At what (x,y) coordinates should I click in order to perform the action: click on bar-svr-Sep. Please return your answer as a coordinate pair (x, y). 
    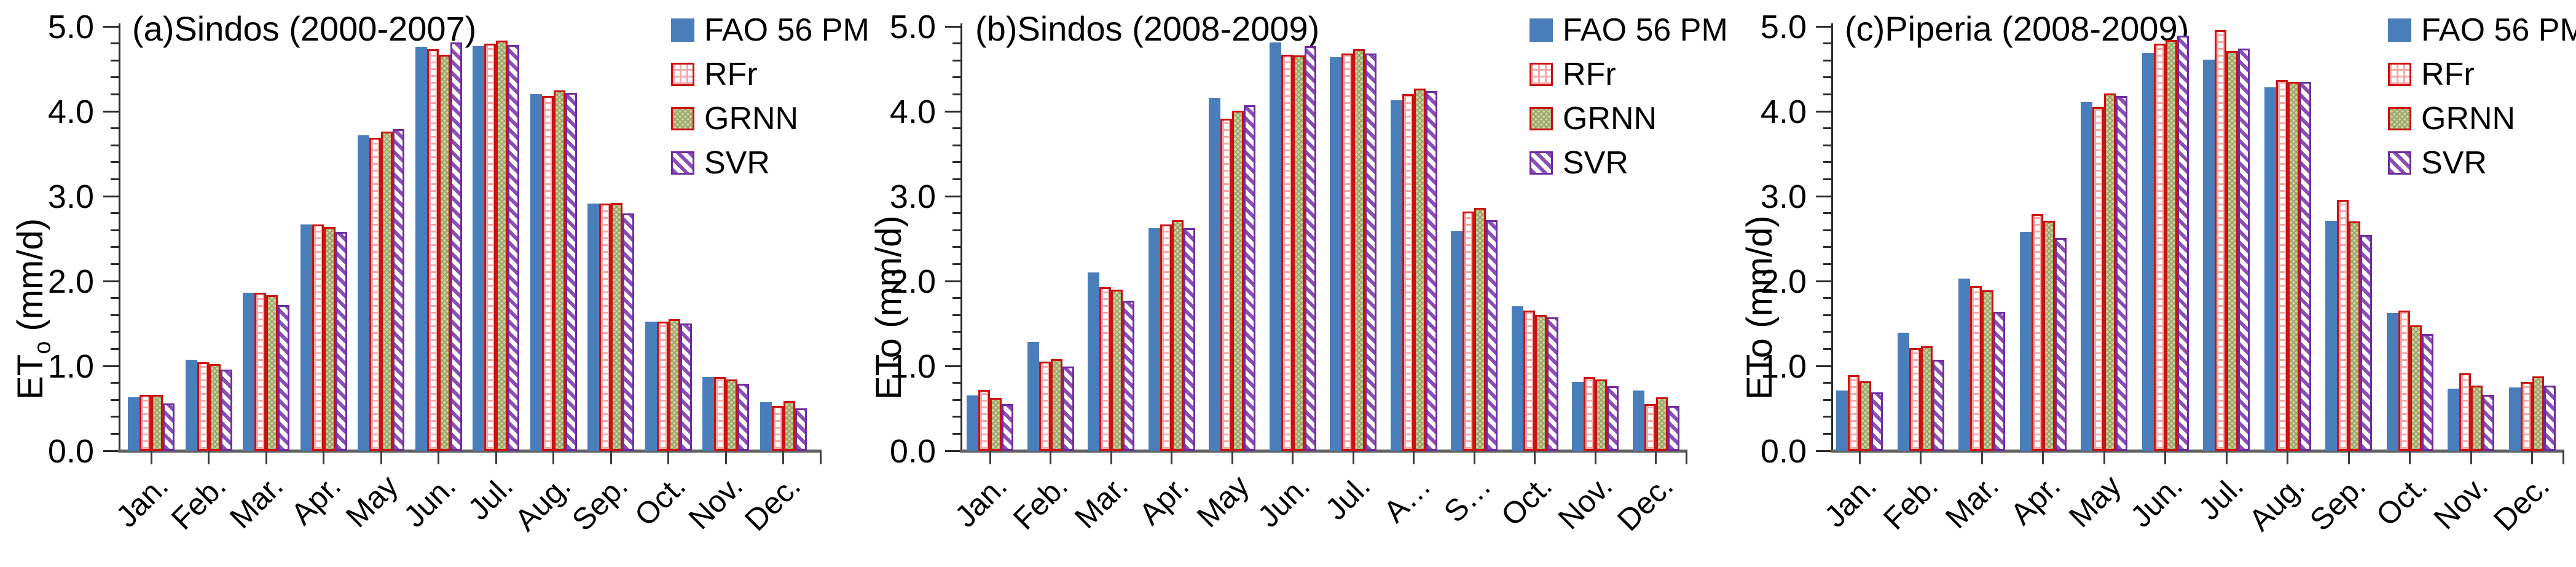
    Looking at the image, I should click on (2366, 343).